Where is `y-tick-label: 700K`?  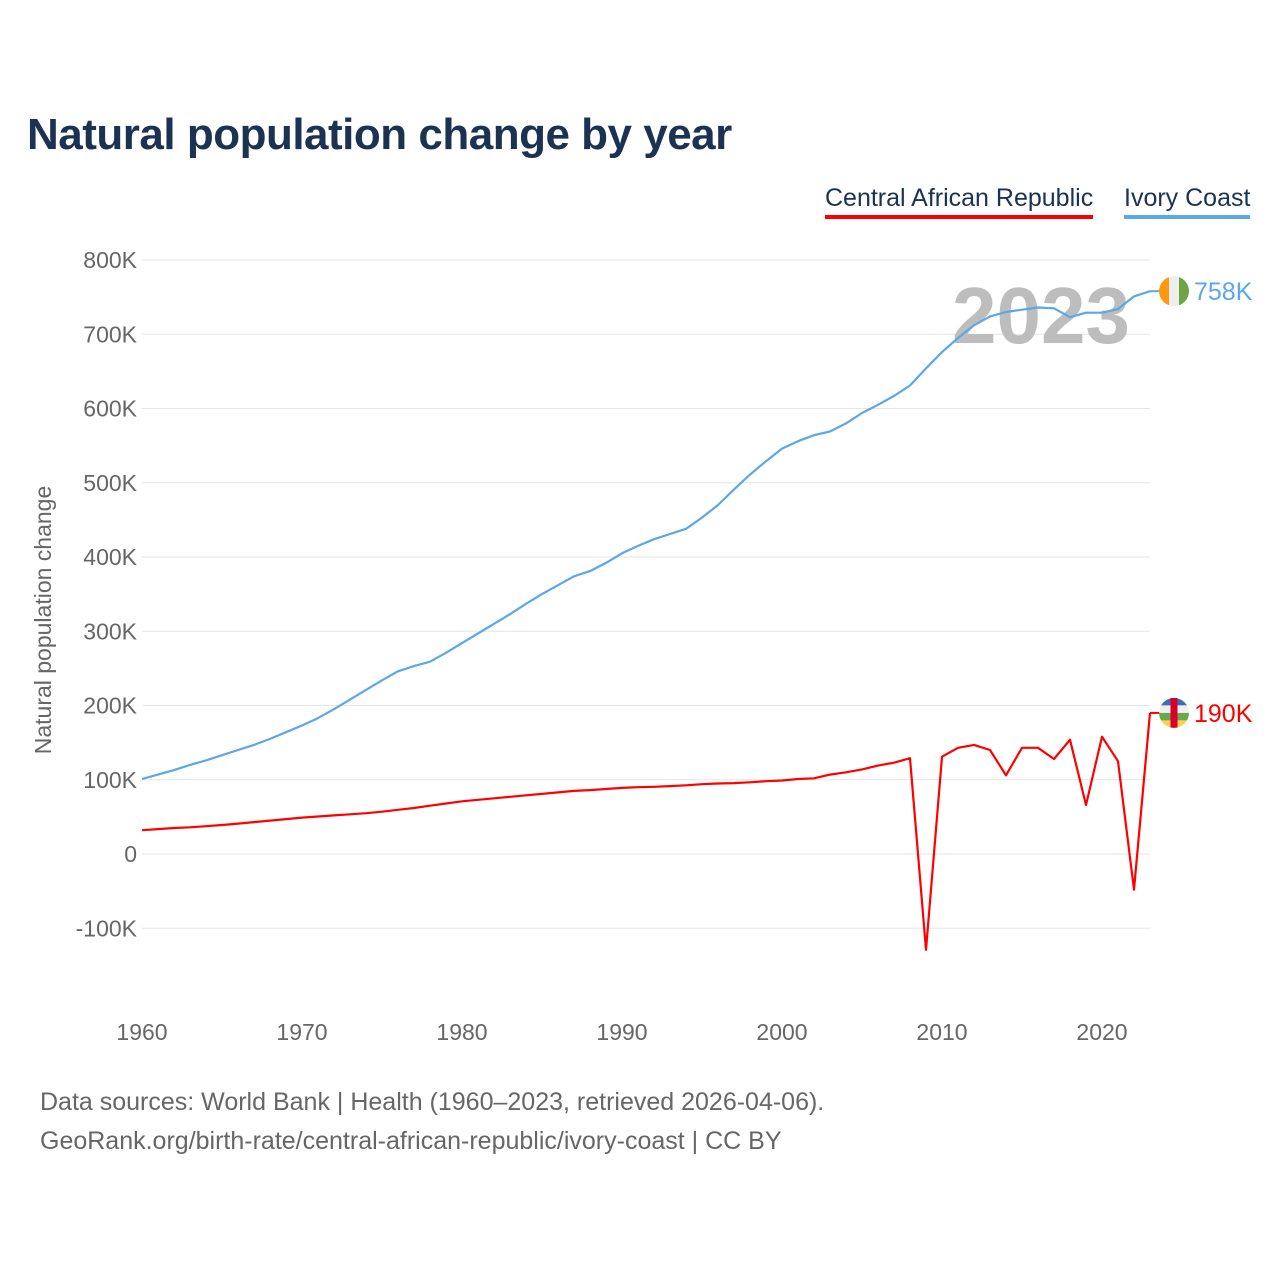
y-tick-label: 700K is located at coordinates (110, 334).